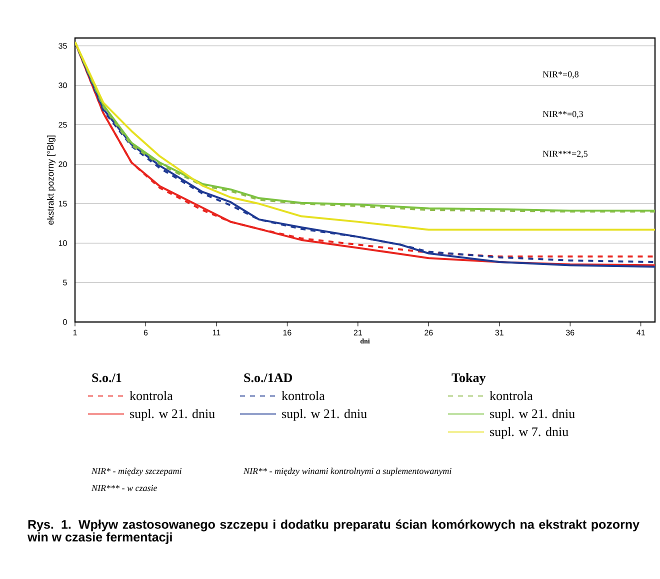  What do you see at coordinates (62, 125) in the screenshot?
I see `y-tick-label: 25` at bounding box center [62, 125].